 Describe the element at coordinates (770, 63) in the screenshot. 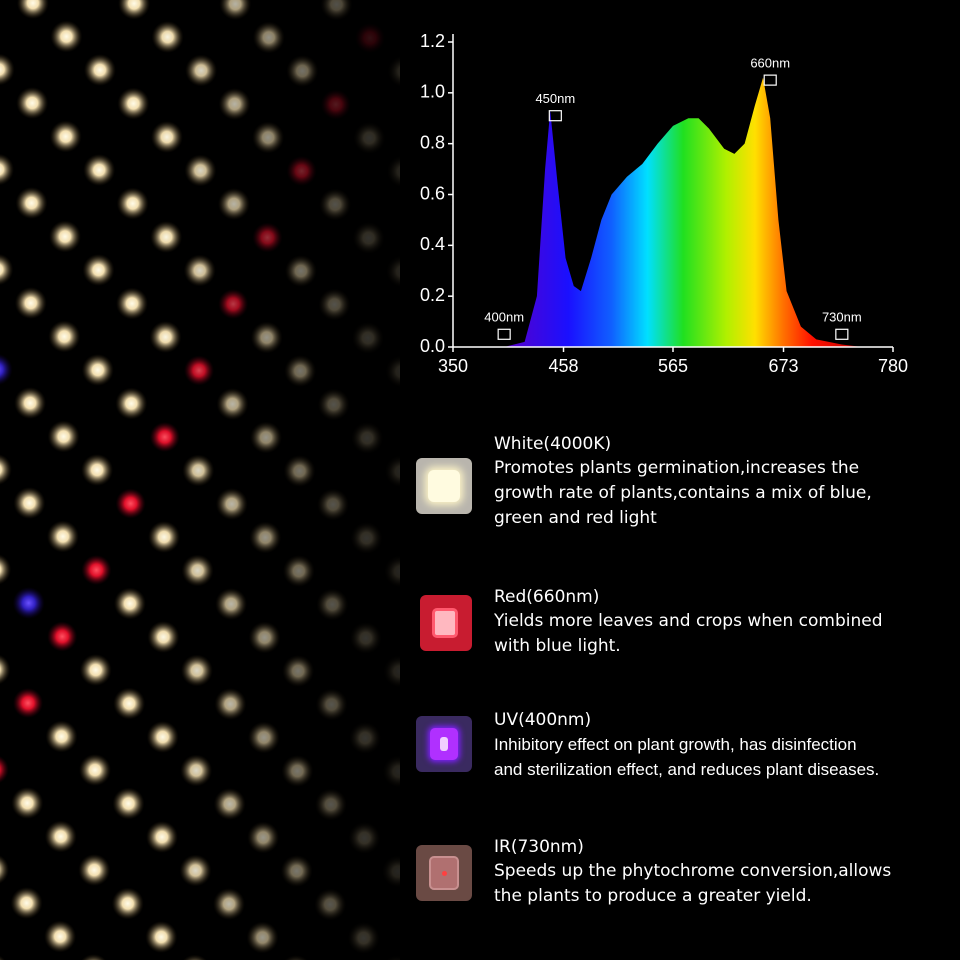

I see `annotation-label: 660nm` at that location.